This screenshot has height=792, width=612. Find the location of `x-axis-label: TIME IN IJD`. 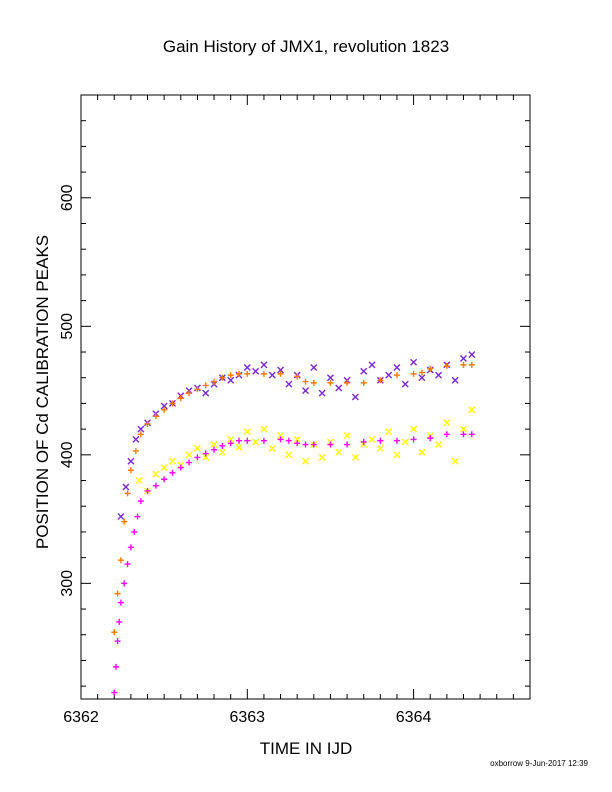

x-axis-label: TIME IN IJD is located at coordinates (306, 748).